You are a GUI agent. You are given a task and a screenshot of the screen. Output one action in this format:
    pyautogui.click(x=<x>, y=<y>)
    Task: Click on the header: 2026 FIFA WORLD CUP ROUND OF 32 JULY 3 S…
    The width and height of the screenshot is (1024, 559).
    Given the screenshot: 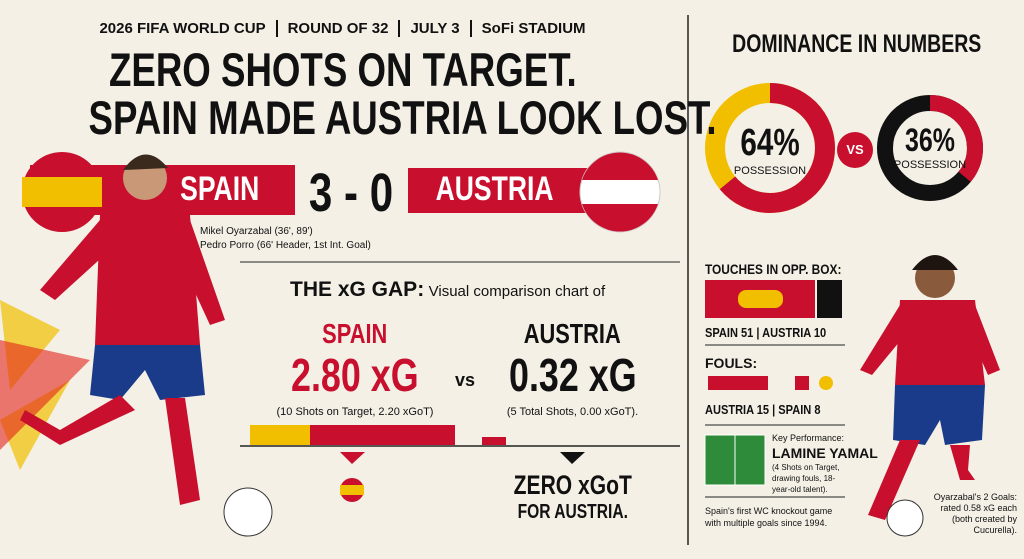 What is the action you would take?
    pyautogui.click(x=342, y=28)
    